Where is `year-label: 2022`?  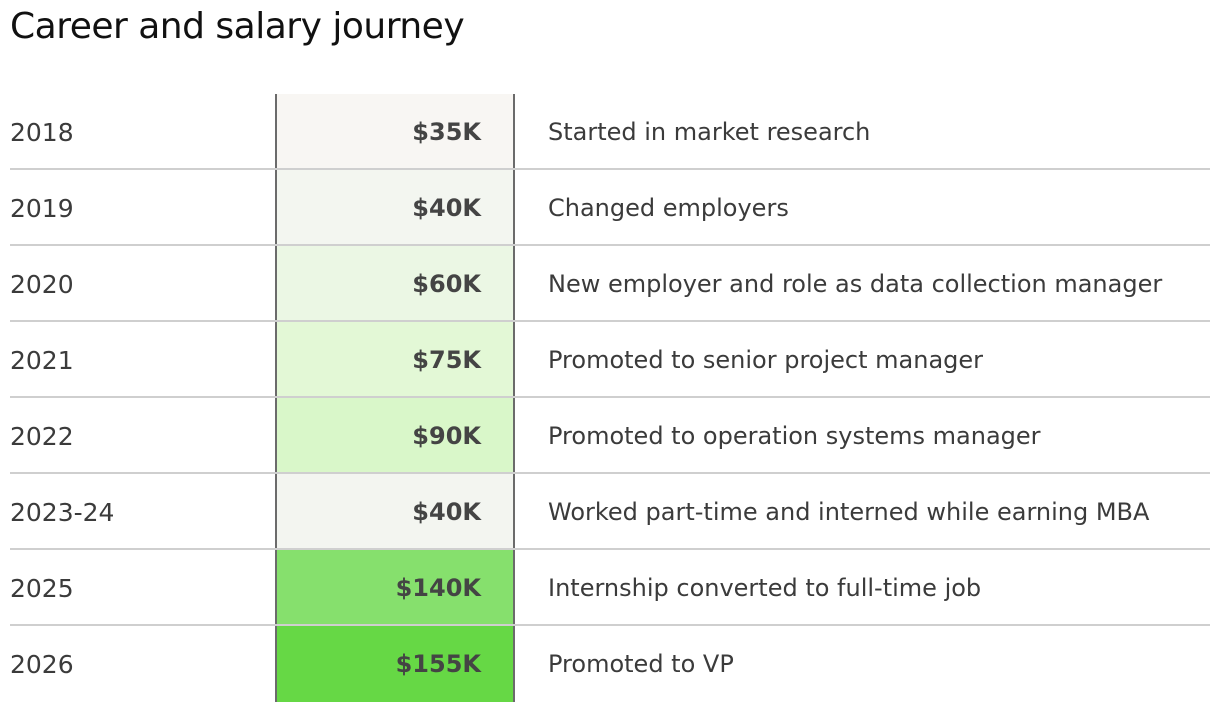
year-label: 2022 is located at coordinates (42, 436).